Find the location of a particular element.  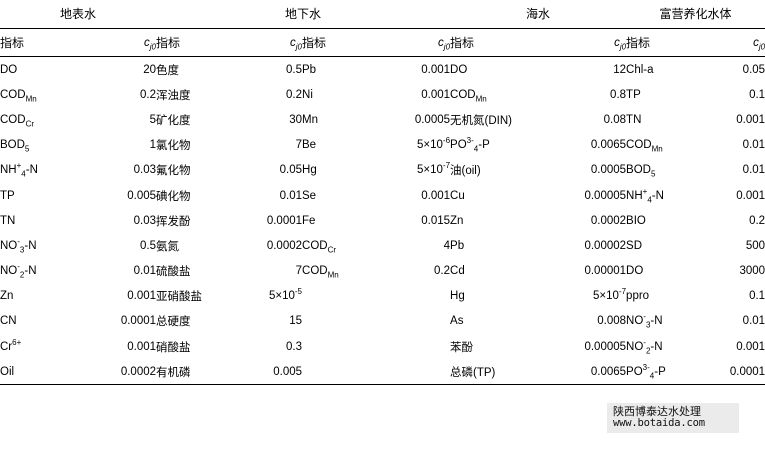

cell-value-c4-r11: 0.001 is located at coordinates (750, 346).